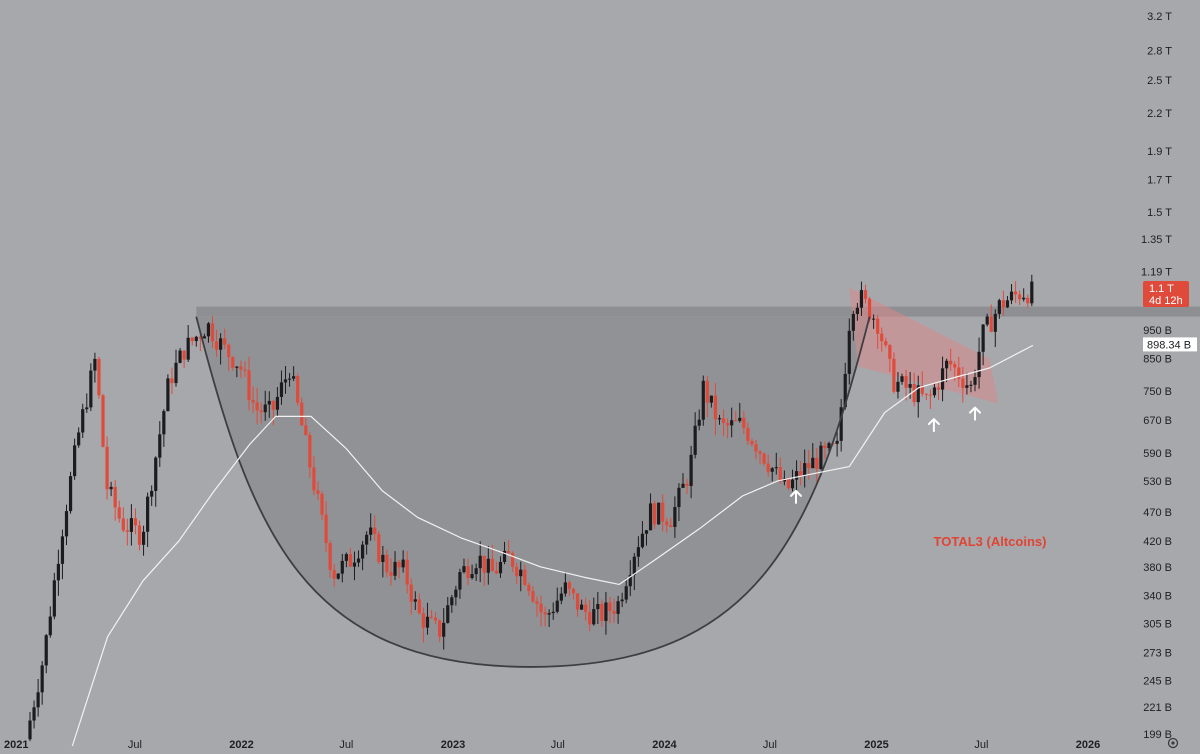  What do you see at coordinates (990, 541) in the screenshot?
I see `series-annotation-label: TOTAL3 (Altcoins)` at bounding box center [990, 541].